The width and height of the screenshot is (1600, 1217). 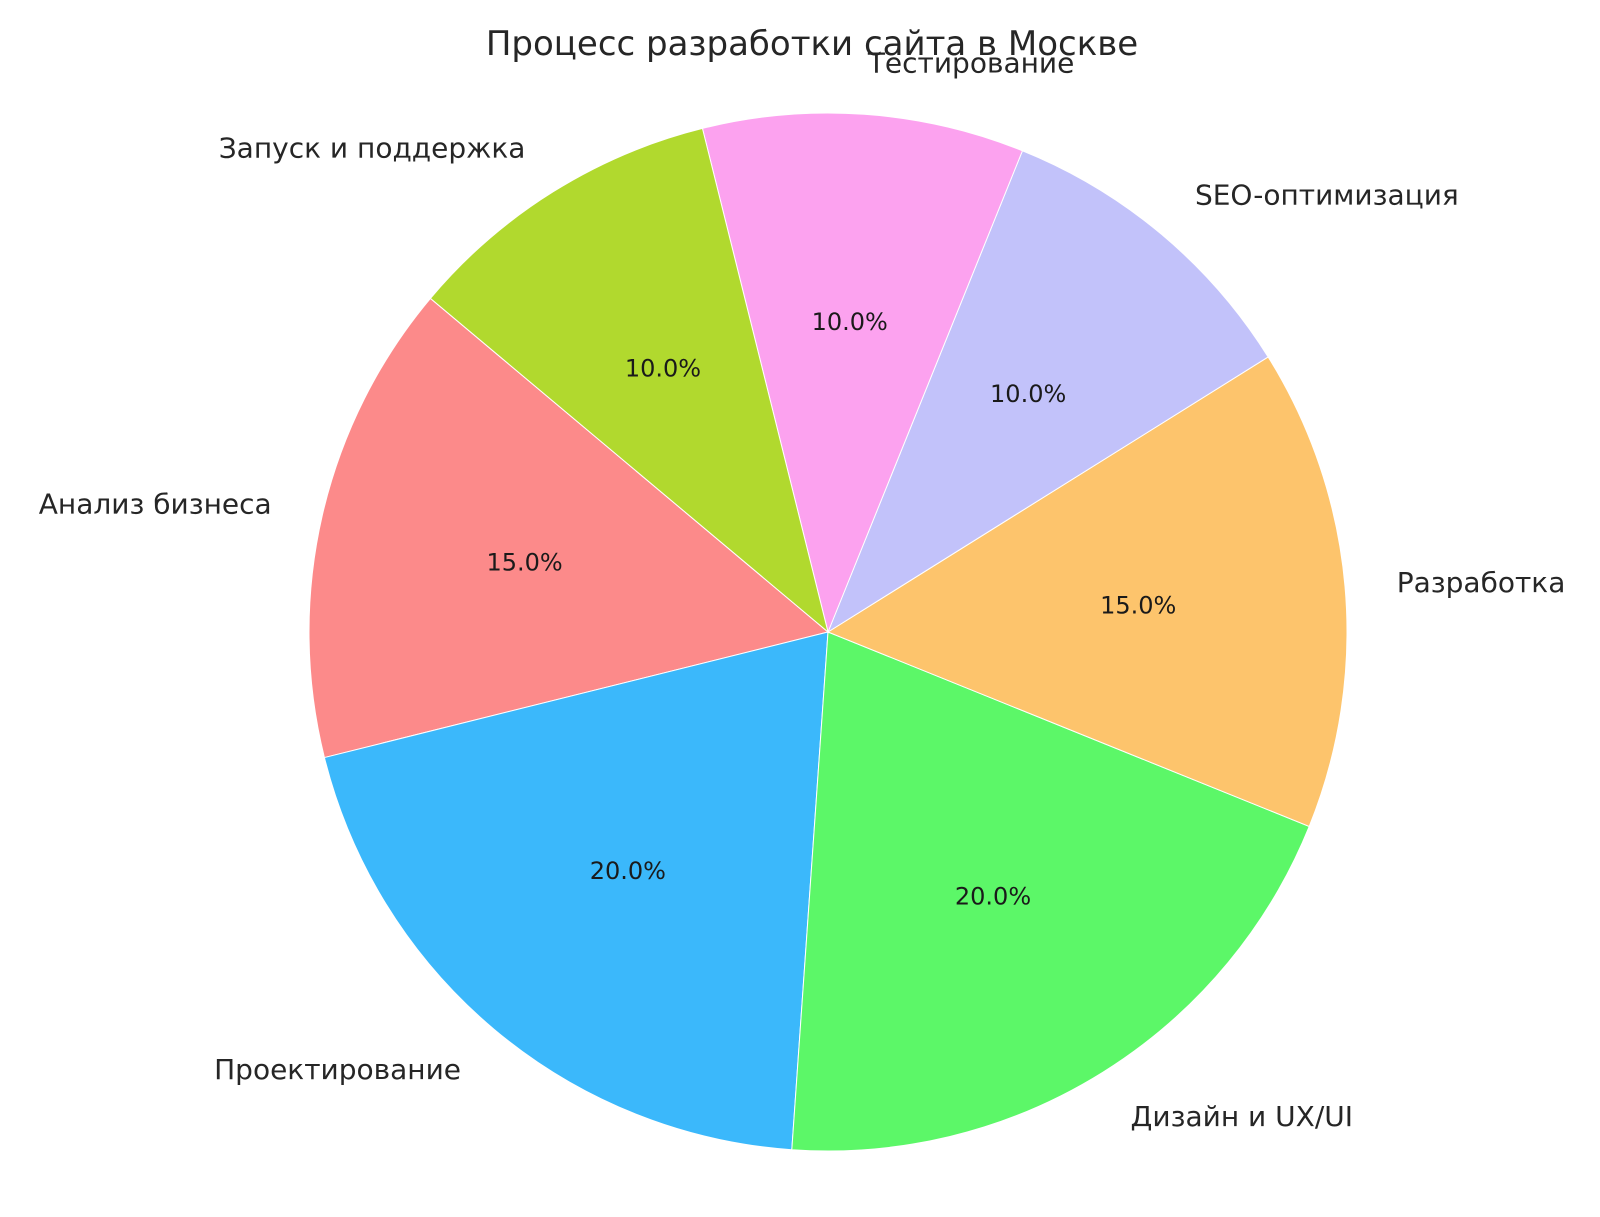 What do you see at coordinates (372, 148) in the screenshot?
I see `slice-label: Запуск и поддержка` at bounding box center [372, 148].